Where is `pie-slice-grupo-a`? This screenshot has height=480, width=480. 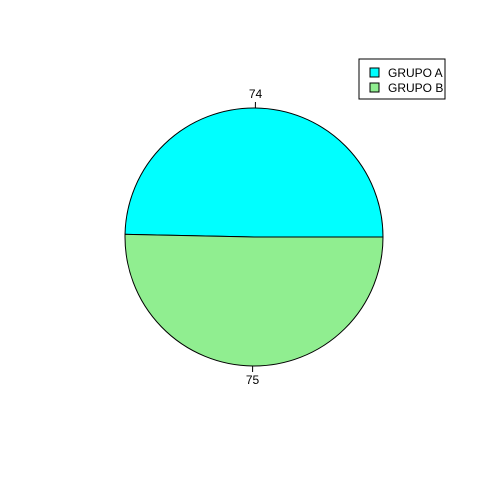 pie-slice-grupo-a is located at coordinates (254, 172).